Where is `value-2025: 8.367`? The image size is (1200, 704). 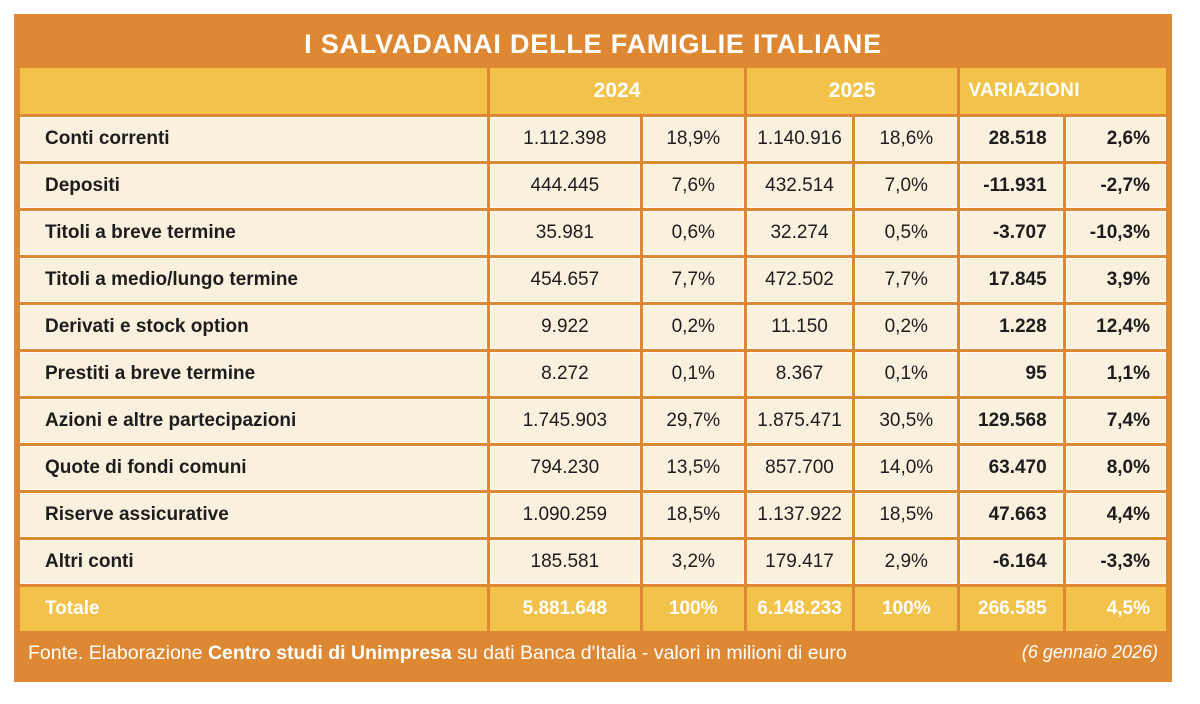
value-2025: 8.367 is located at coordinates (799, 374).